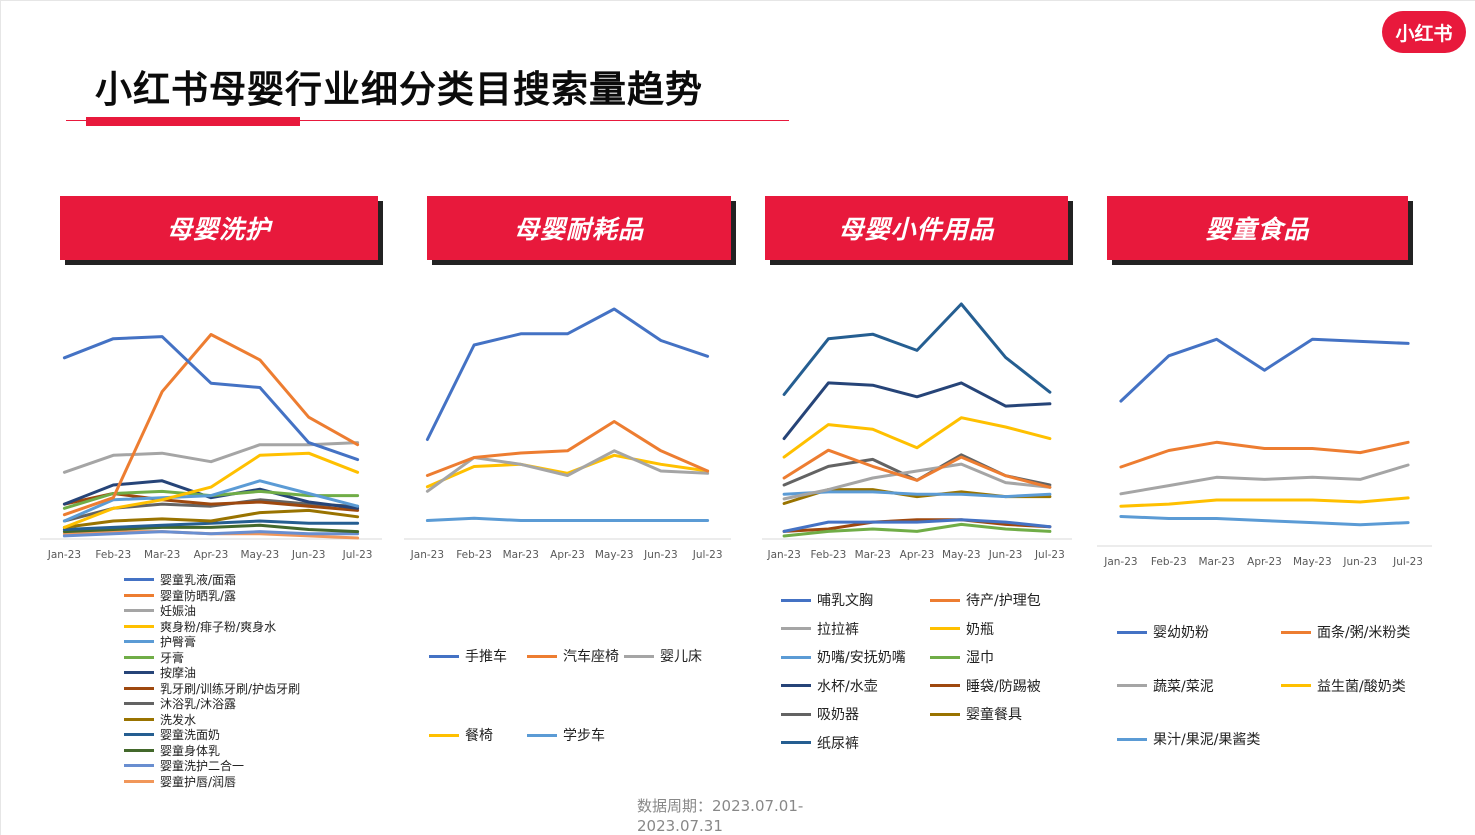  I want to click on legend-item: 汽车座椅, so click(573, 656).